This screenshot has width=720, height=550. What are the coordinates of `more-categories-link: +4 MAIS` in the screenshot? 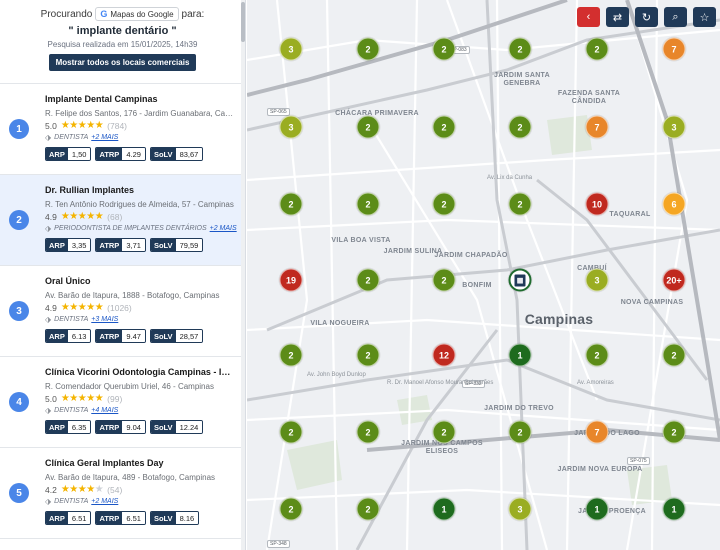 It's located at (105, 410).